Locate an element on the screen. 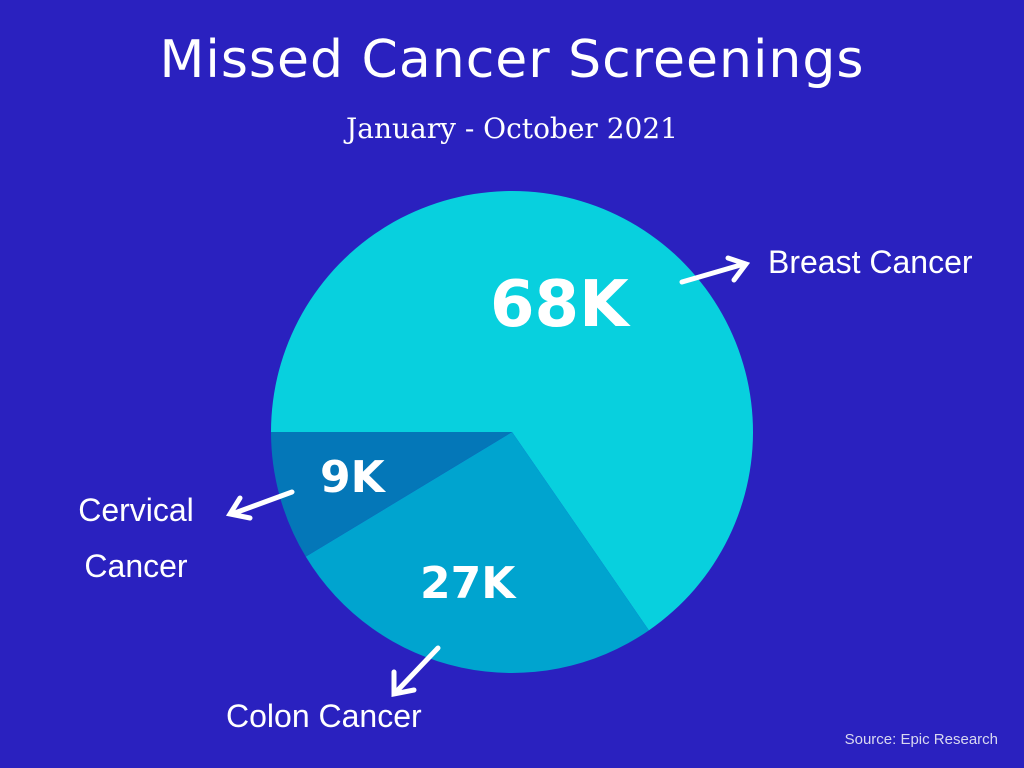 The image size is (1024, 768). arrow-breast-icon is located at coordinates (715, 270).